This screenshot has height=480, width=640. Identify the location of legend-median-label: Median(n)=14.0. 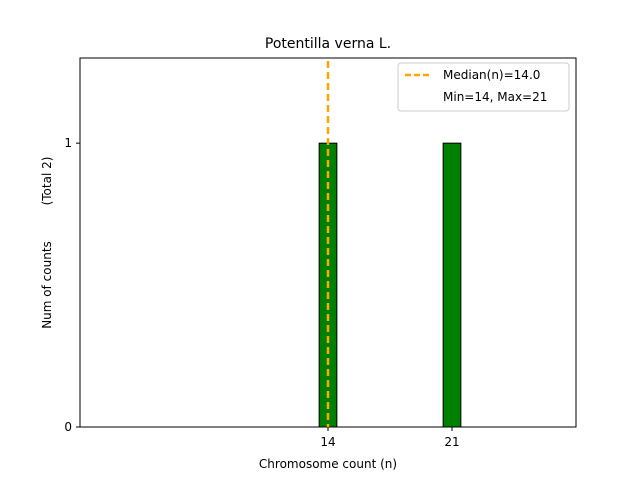
(491, 75).